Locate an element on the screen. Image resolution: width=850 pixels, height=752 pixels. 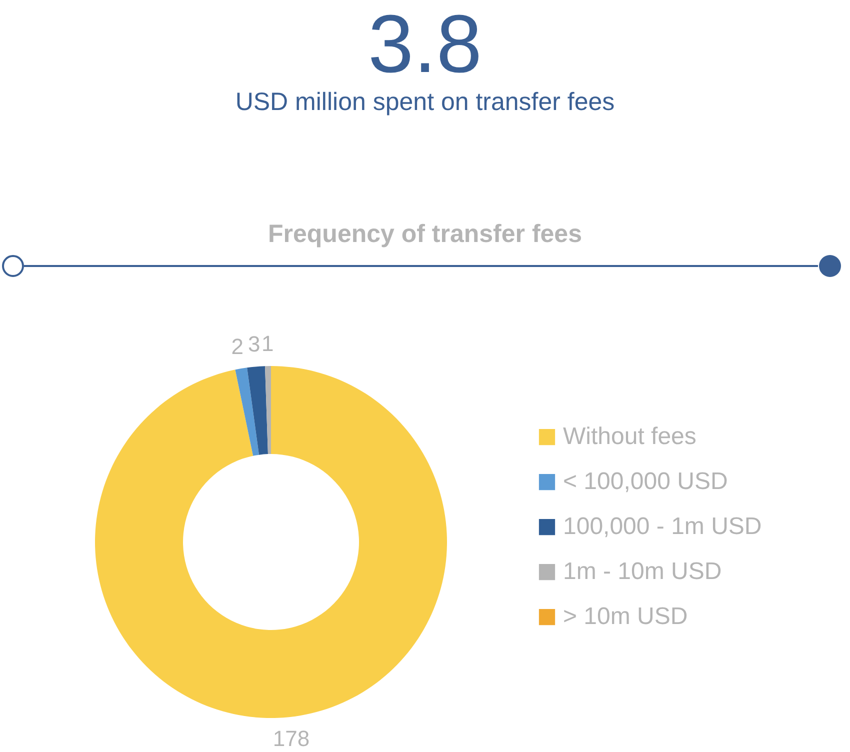
data-label: 1 is located at coordinates (267, 343).